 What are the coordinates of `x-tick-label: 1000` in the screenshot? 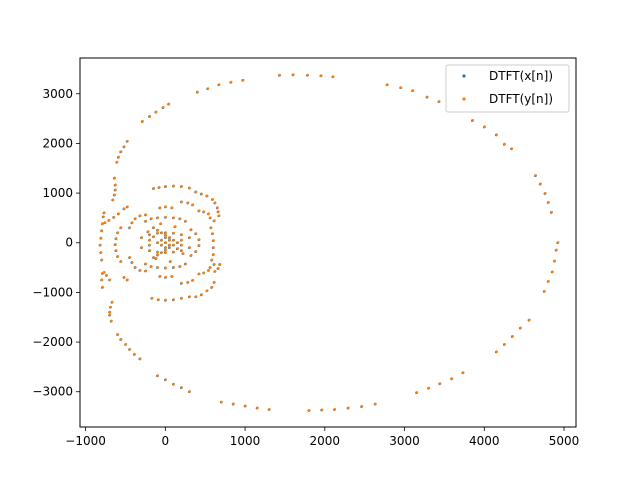 It's located at (245, 441).